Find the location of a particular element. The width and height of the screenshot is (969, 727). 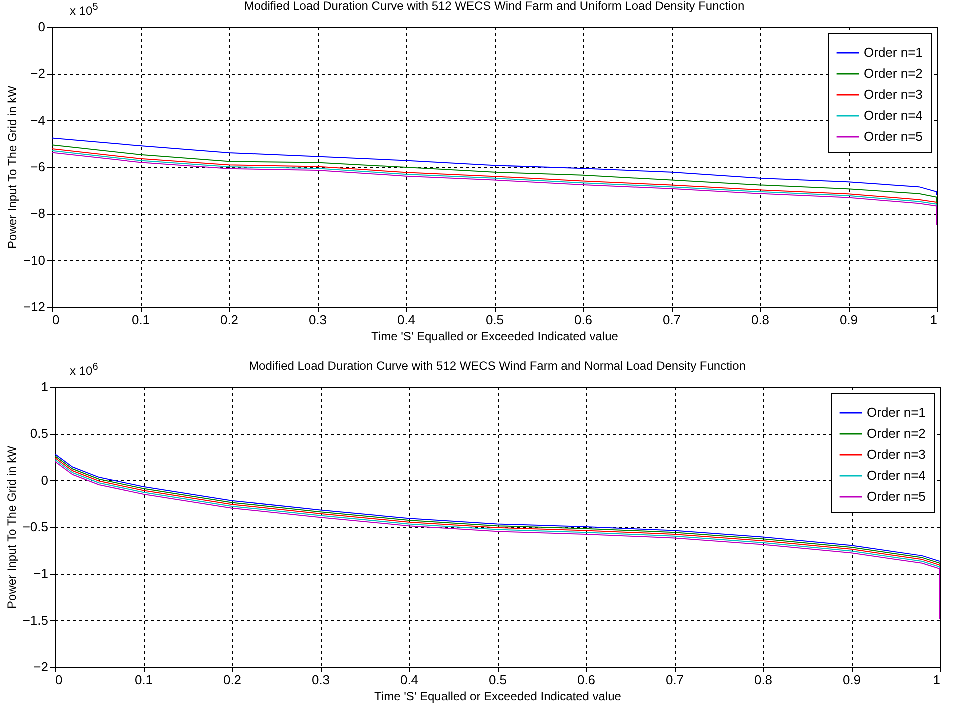

chart-title: Modified Load Duration Curve with 512 WECS Wind Farm and Uniform Load Density Function is located at coordinates (494, 6).